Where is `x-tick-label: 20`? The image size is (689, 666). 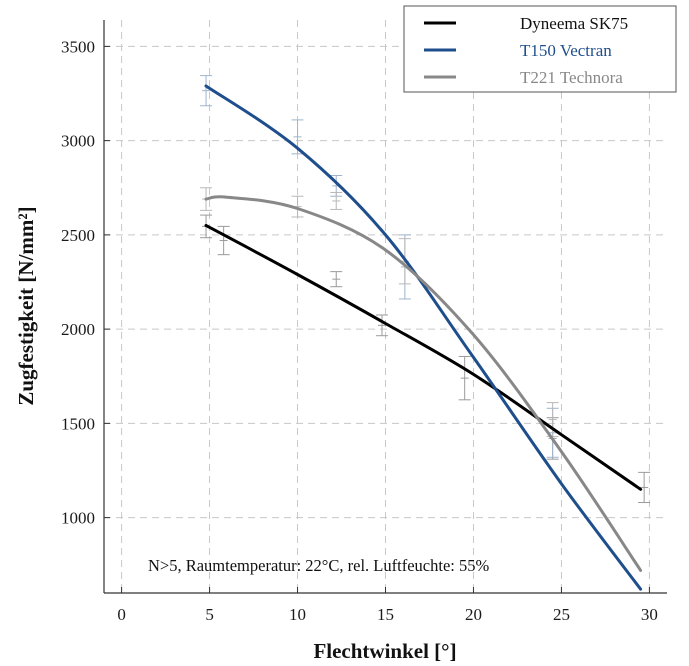 x-tick-label: 20 is located at coordinates (473, 614).